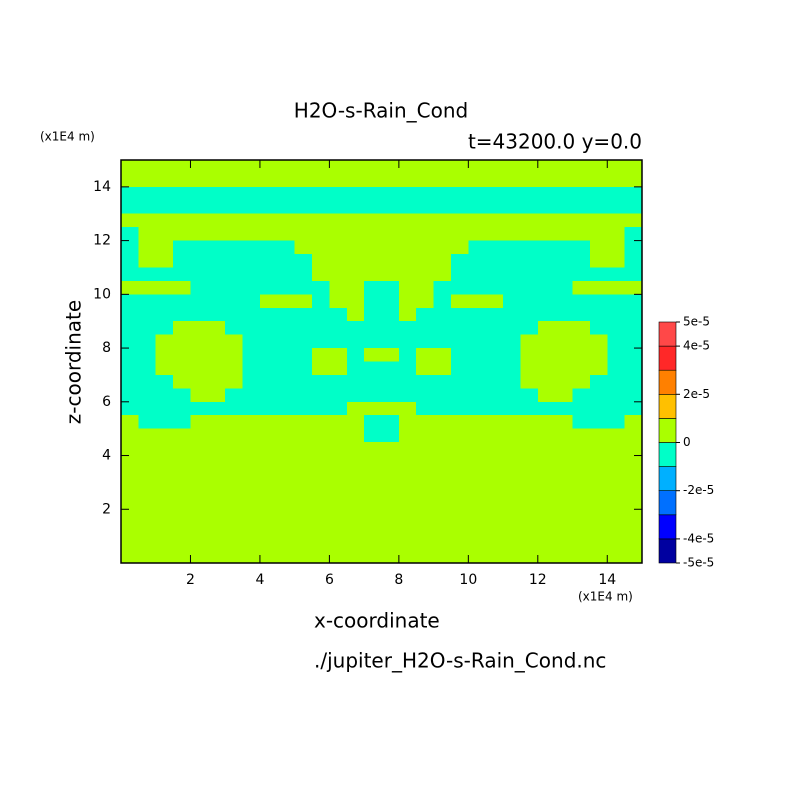 The image size is (804, 804). Describe the element at coordinates (555, 142) in the screenshot. I see `subtitle: t=43200.0 y=0.0` at that location.